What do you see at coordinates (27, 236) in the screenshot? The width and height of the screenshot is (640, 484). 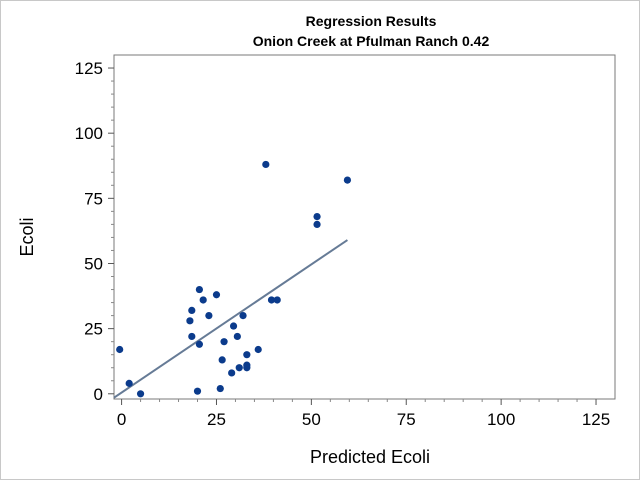 I see `y-axis-title: Ecoli` at bounding box center [27, 236].